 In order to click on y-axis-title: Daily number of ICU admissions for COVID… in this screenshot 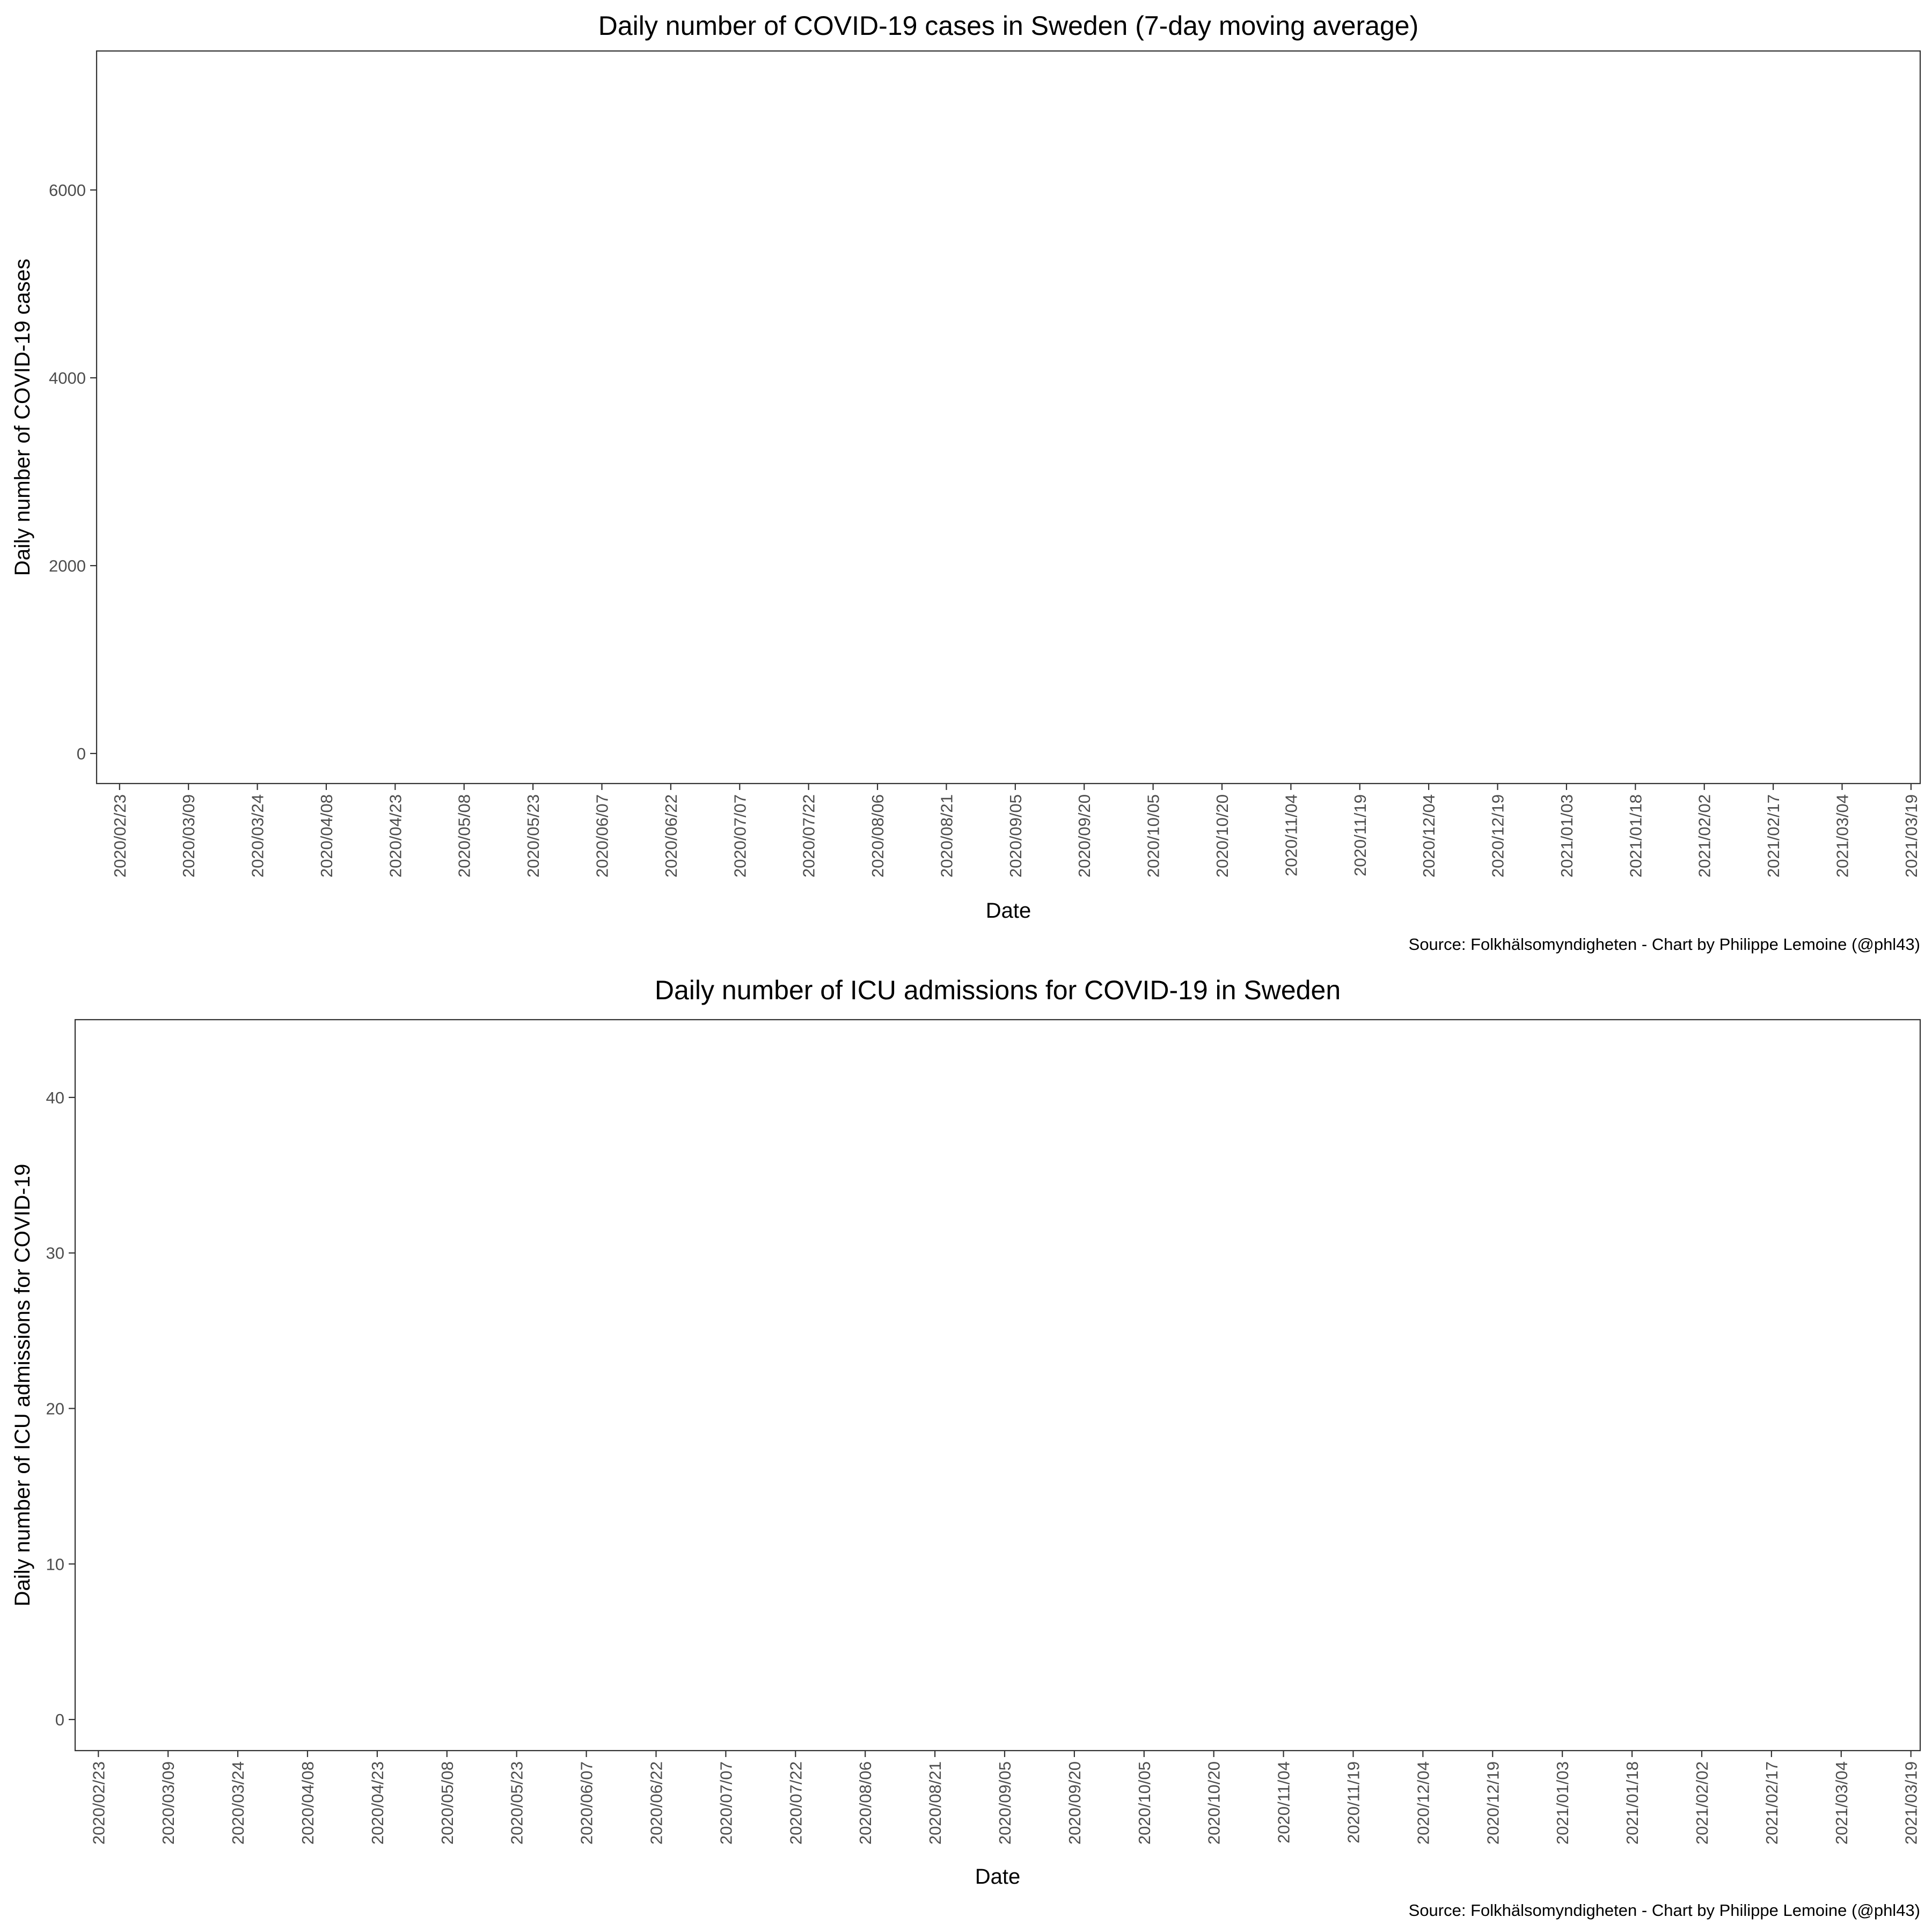, I will do `click(22, 1385)`.